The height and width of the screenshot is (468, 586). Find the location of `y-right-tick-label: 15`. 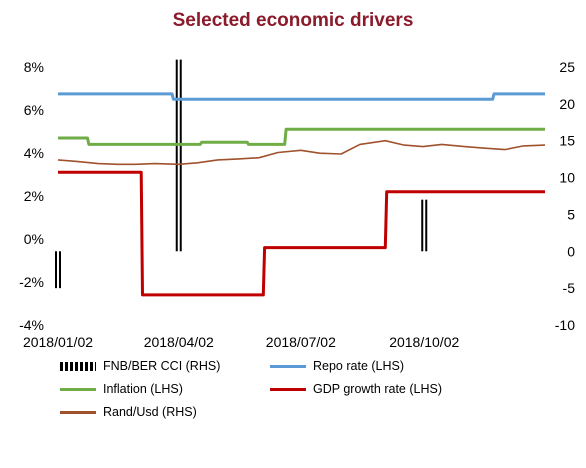

y-right-tick-label: 15 is located at coordinates (567, 141).